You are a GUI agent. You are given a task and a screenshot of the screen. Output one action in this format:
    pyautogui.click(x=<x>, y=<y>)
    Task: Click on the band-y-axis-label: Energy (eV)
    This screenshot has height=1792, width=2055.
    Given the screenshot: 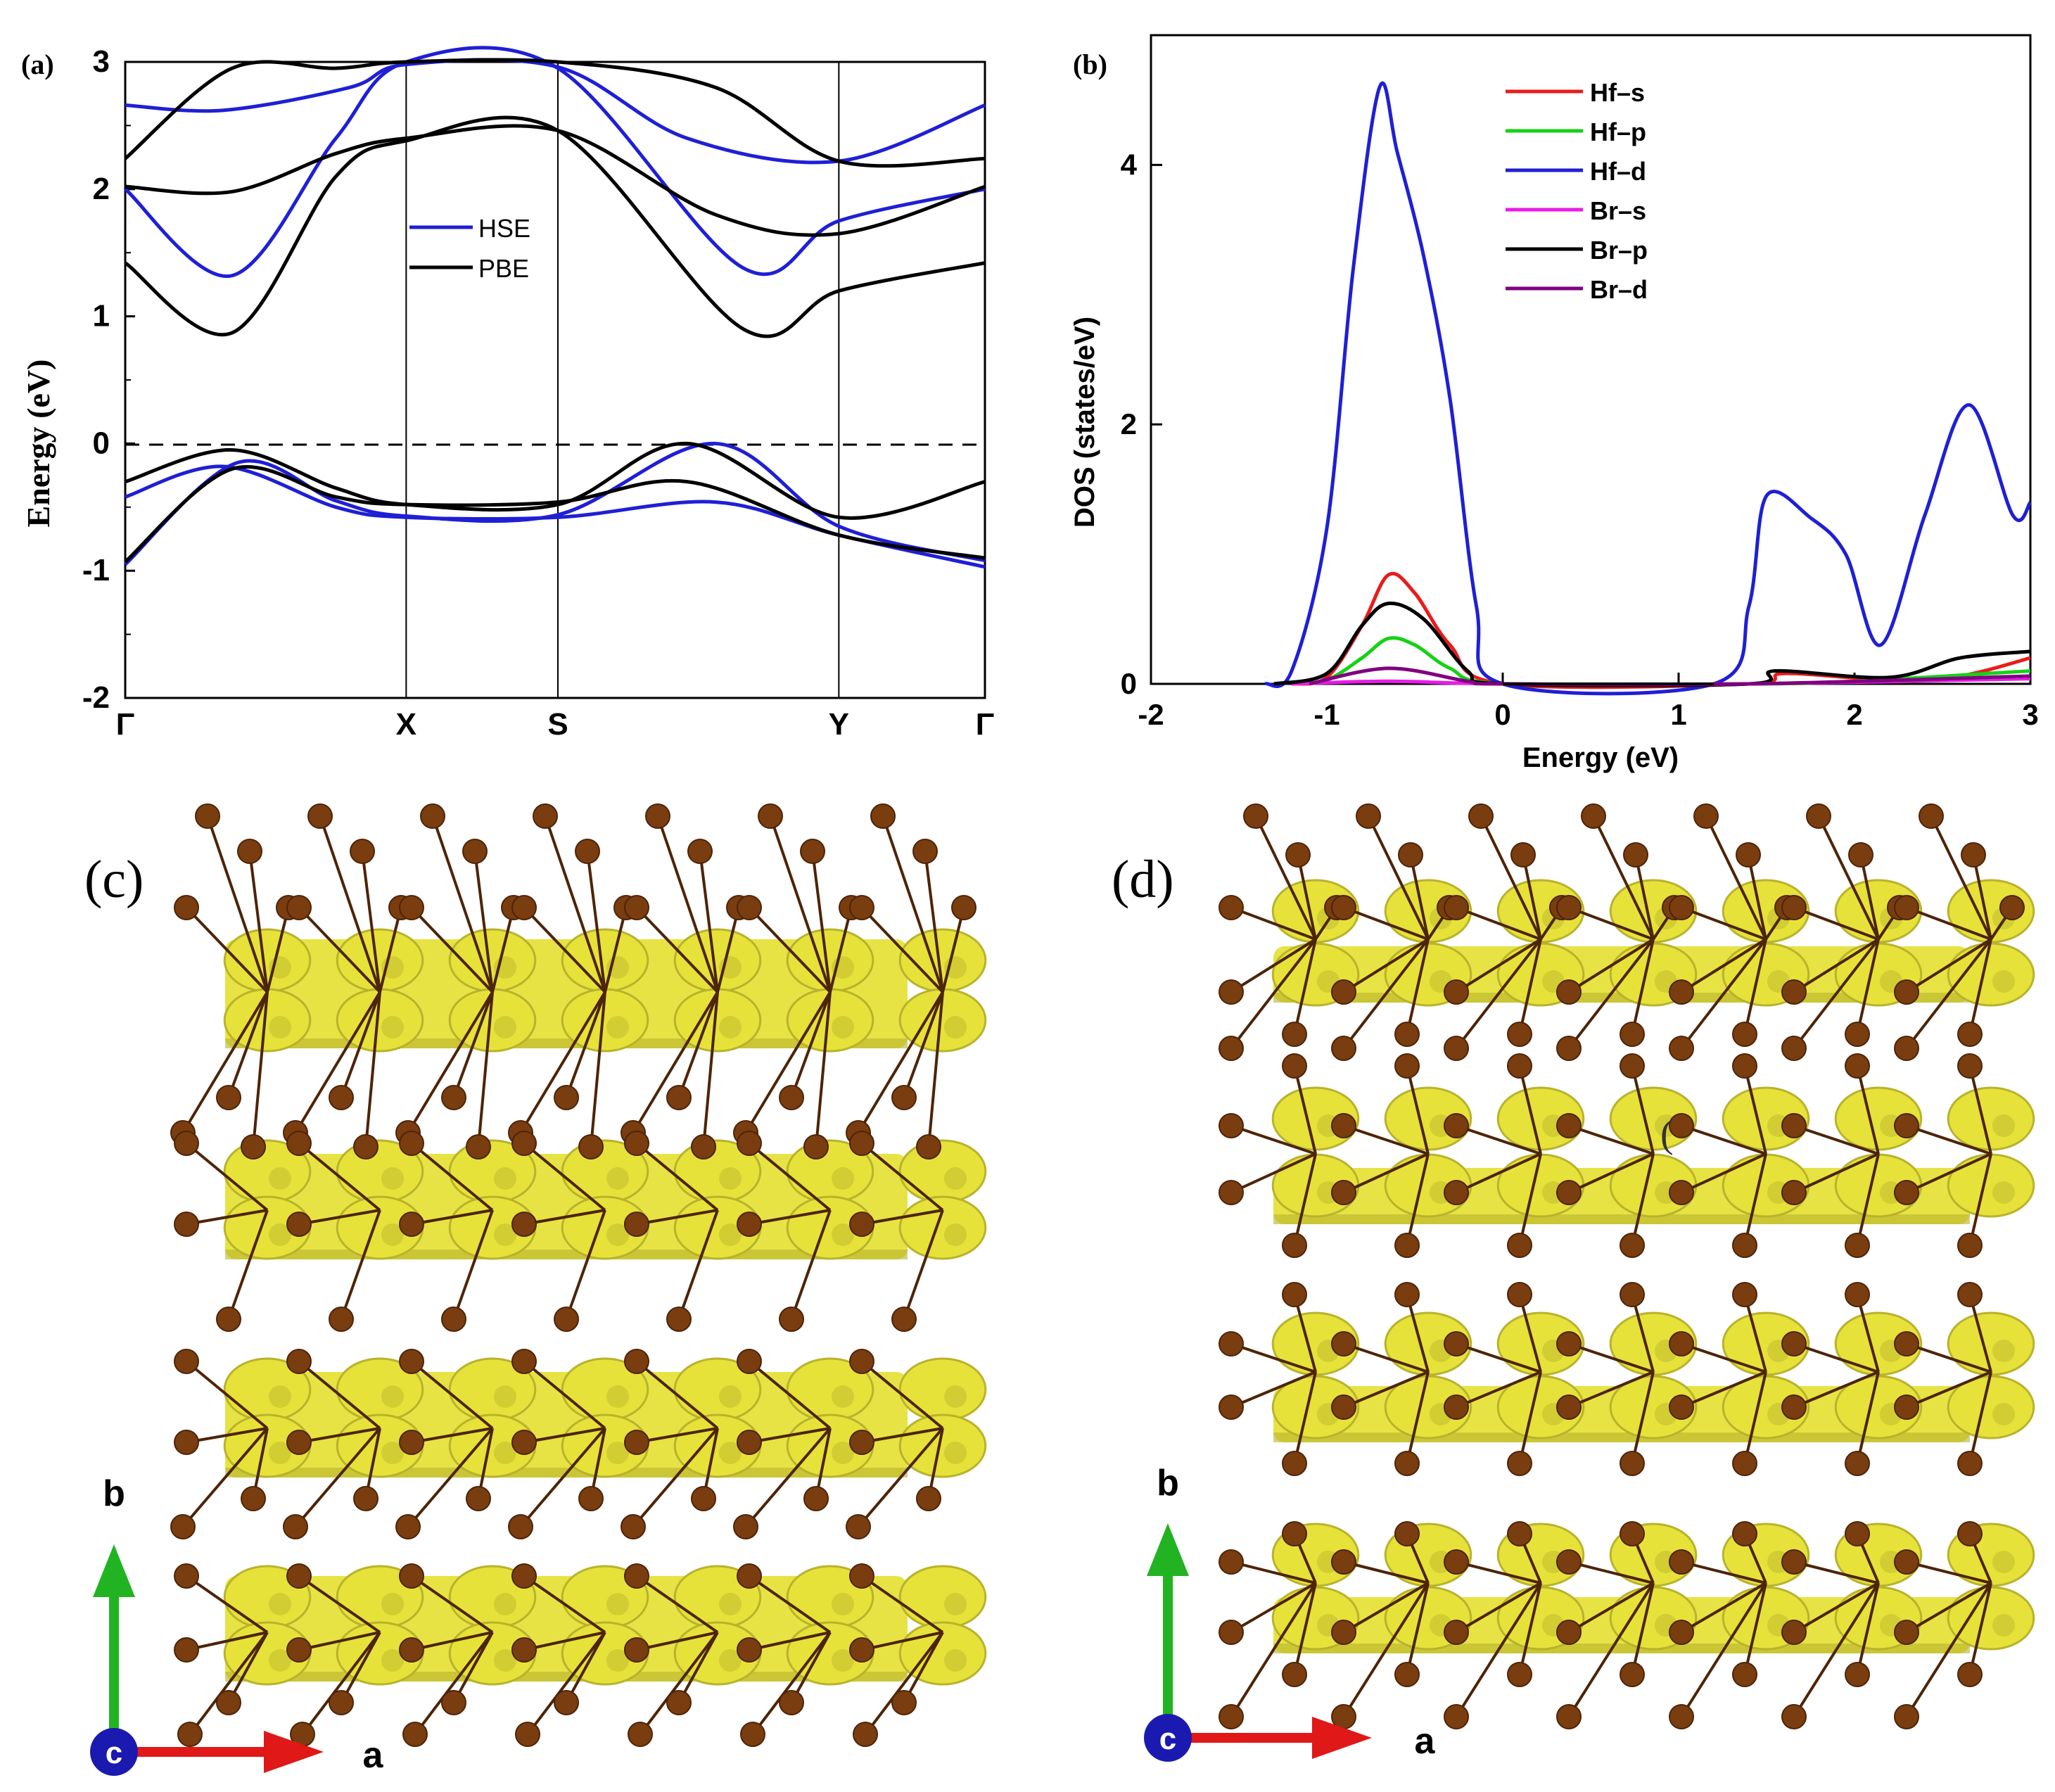 What is the action you would take?
    pyautogui.click(x=38, y=444)
    